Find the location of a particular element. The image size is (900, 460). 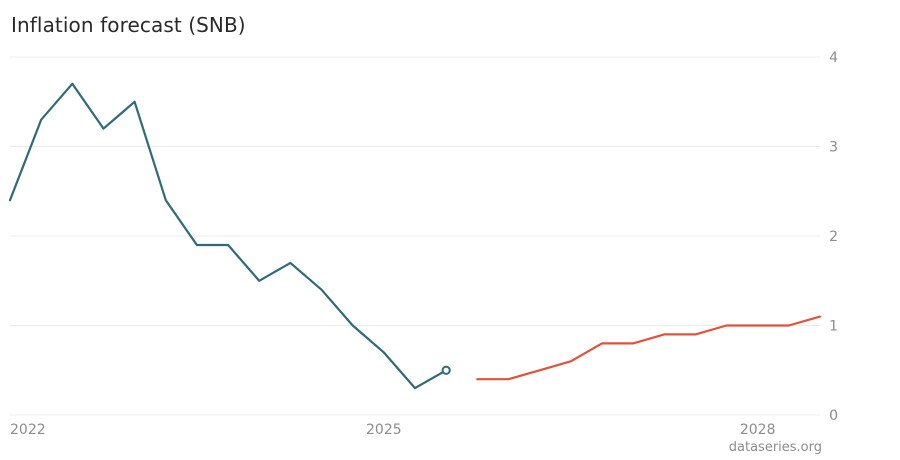

y-tick-label: 1 is located at coordinates (833, 327).